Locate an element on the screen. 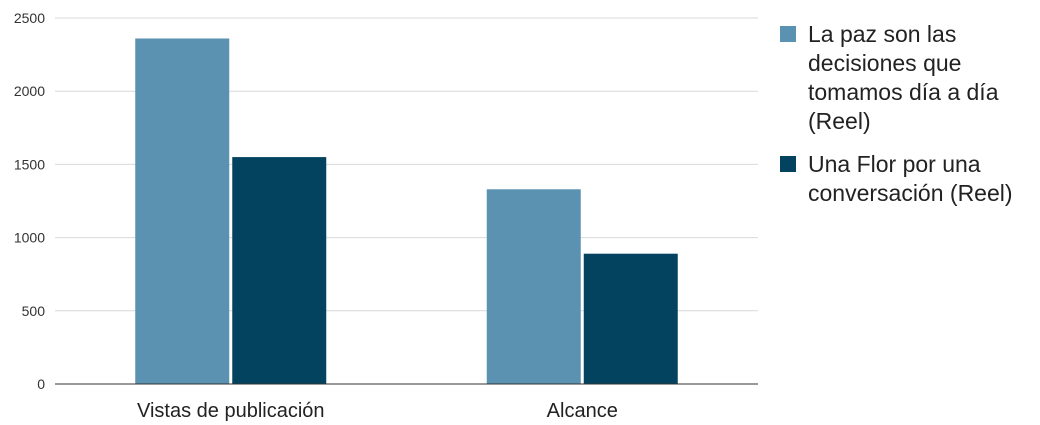 The image size is (1040, 425). legend-label-series-2: Una Flor por una conversación (Reel) is located at coordinates (910, 178).